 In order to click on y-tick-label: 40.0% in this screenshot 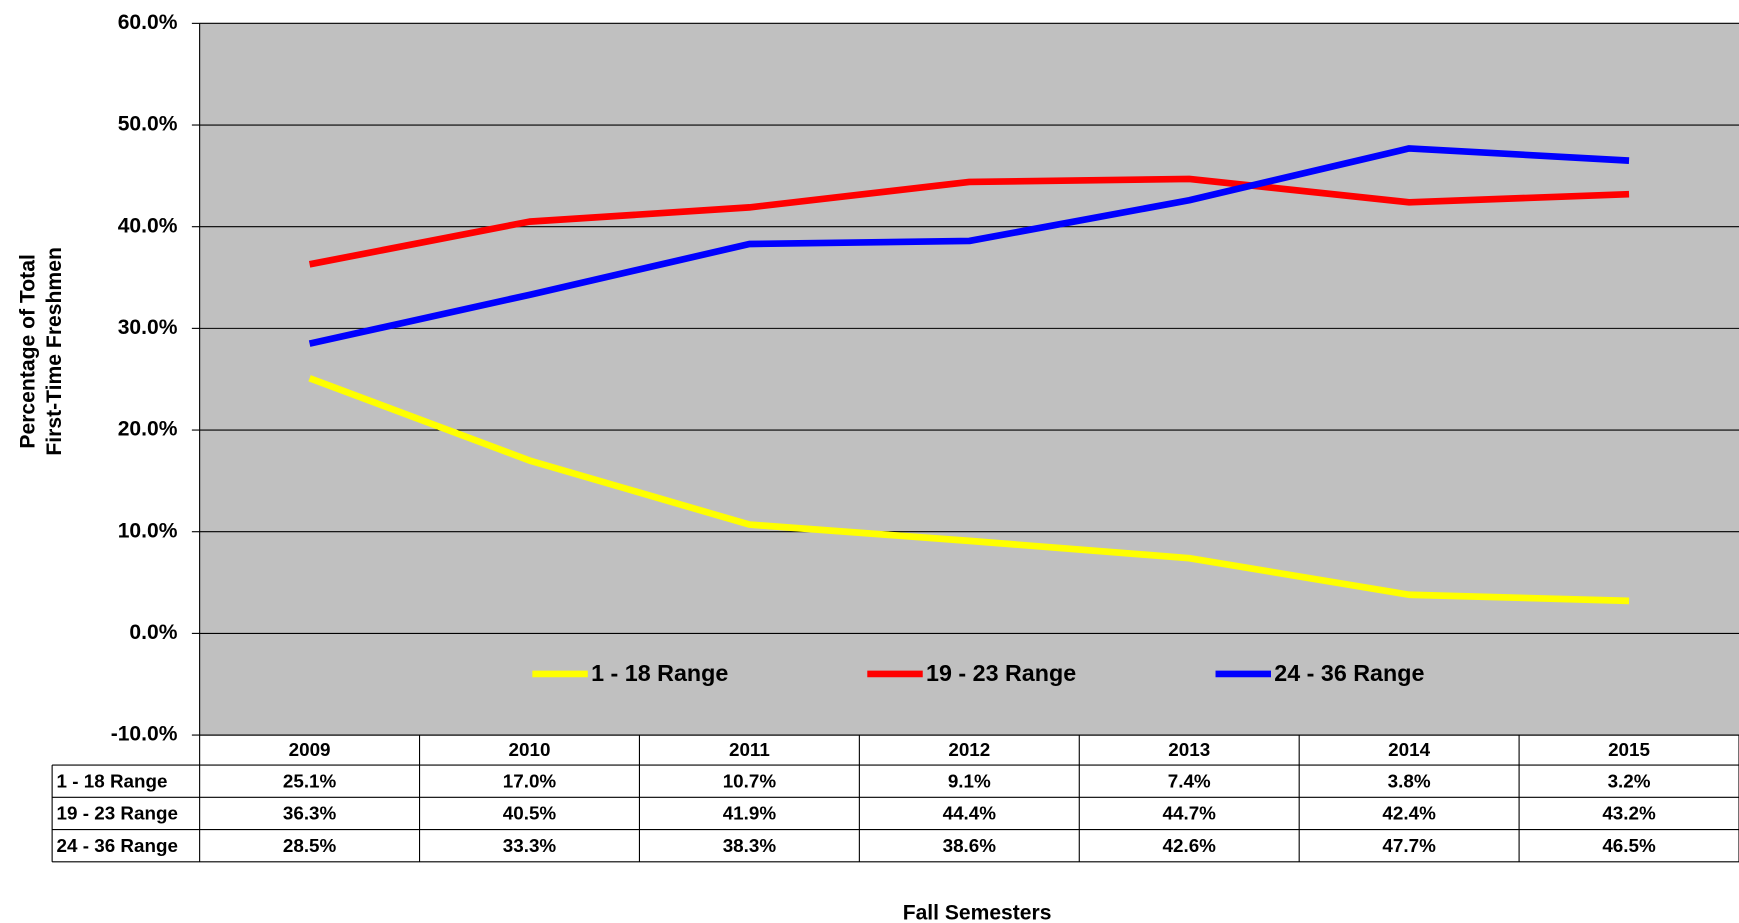, I will do `click(148, 225)`.